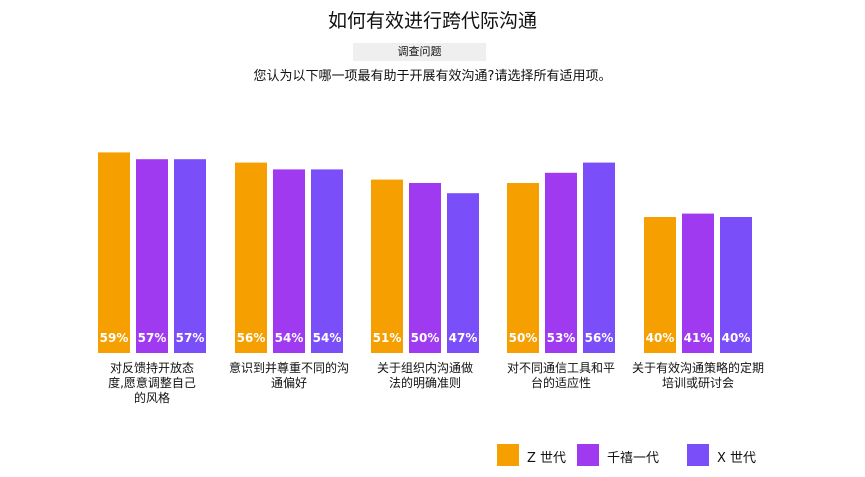 This screenshot has height=477, width=865. Describe the element at coordinates (419, 52) in the screenshot. I see `survey-question-tag: 调查问题` at that location.